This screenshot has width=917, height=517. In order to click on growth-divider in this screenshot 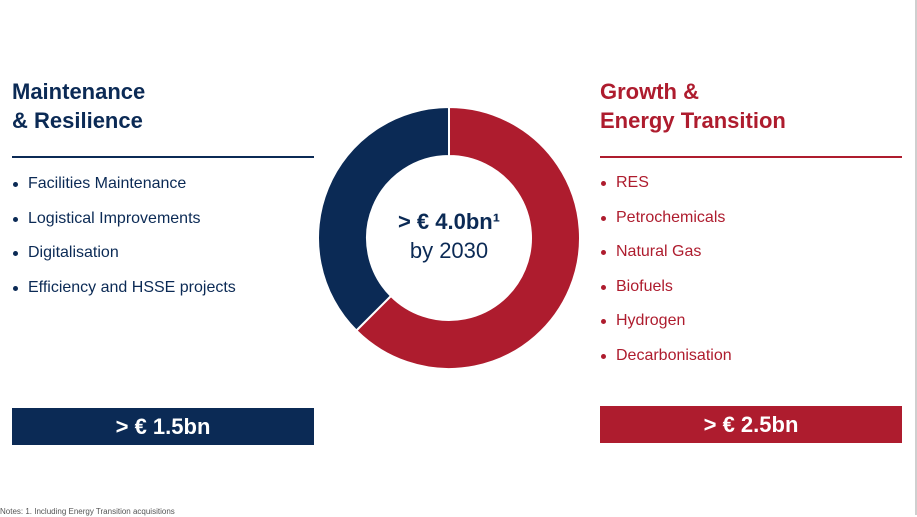, I will do `click(751, 157)`.